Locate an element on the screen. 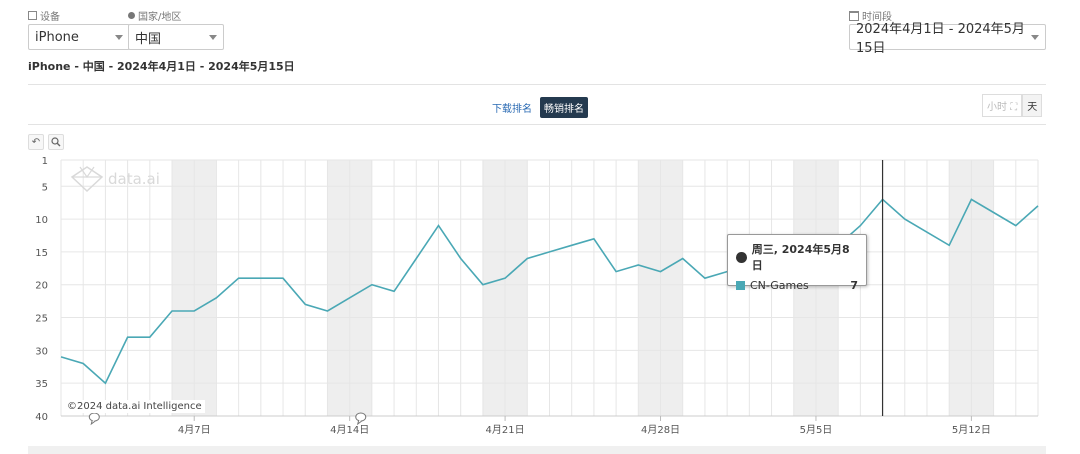  y-tick-label: 20 is located at coordinates (41, 286).